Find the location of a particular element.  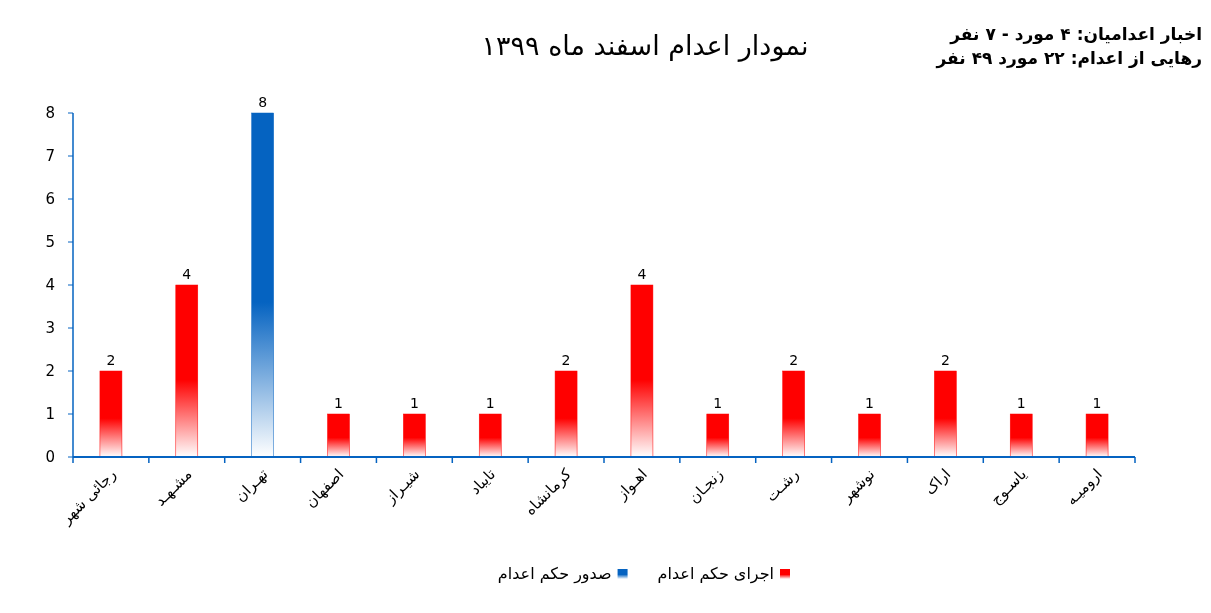

x-tick: اصفهان is located at coordinates (324, 488).